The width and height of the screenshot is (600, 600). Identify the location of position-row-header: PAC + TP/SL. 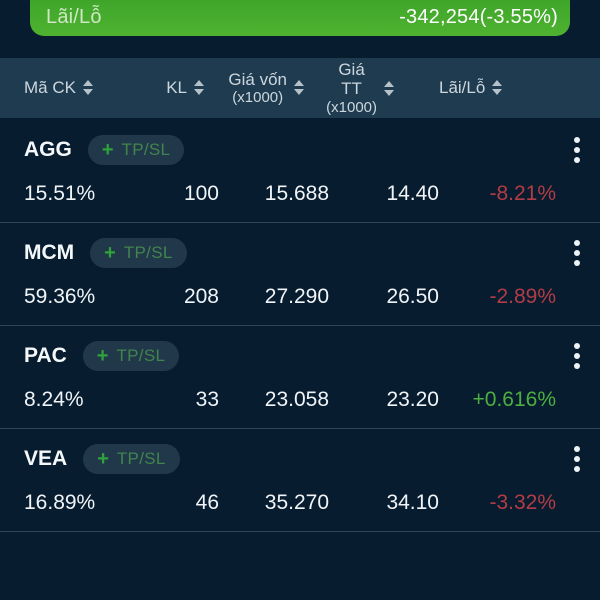
(300, 356).